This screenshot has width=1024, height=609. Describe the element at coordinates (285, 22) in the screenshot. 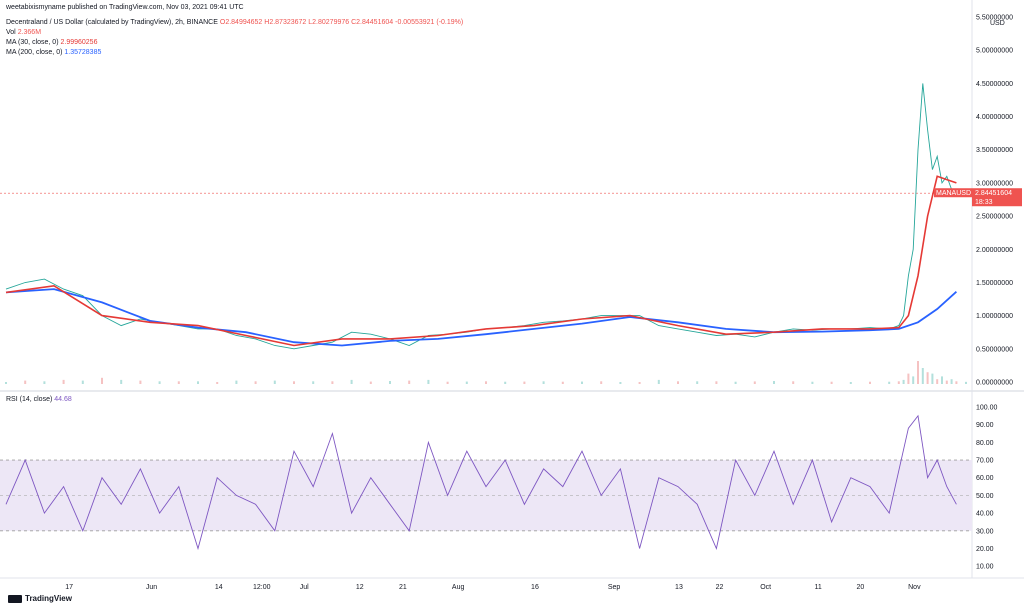

I see `ohlc-high: H2.87323672` at that location.